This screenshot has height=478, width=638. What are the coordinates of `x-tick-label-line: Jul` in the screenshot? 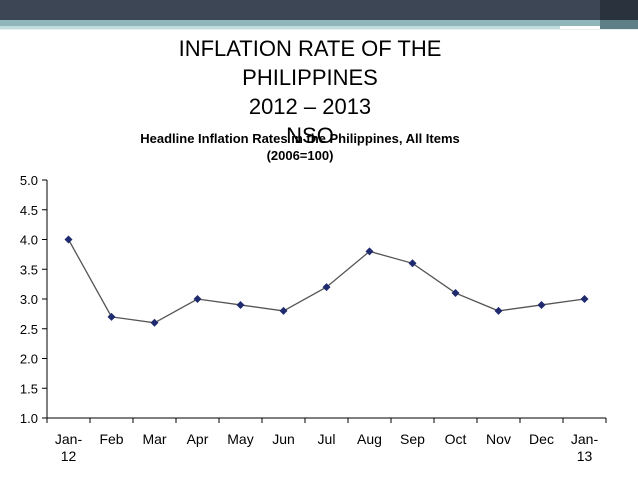 It's located at (327, 439).